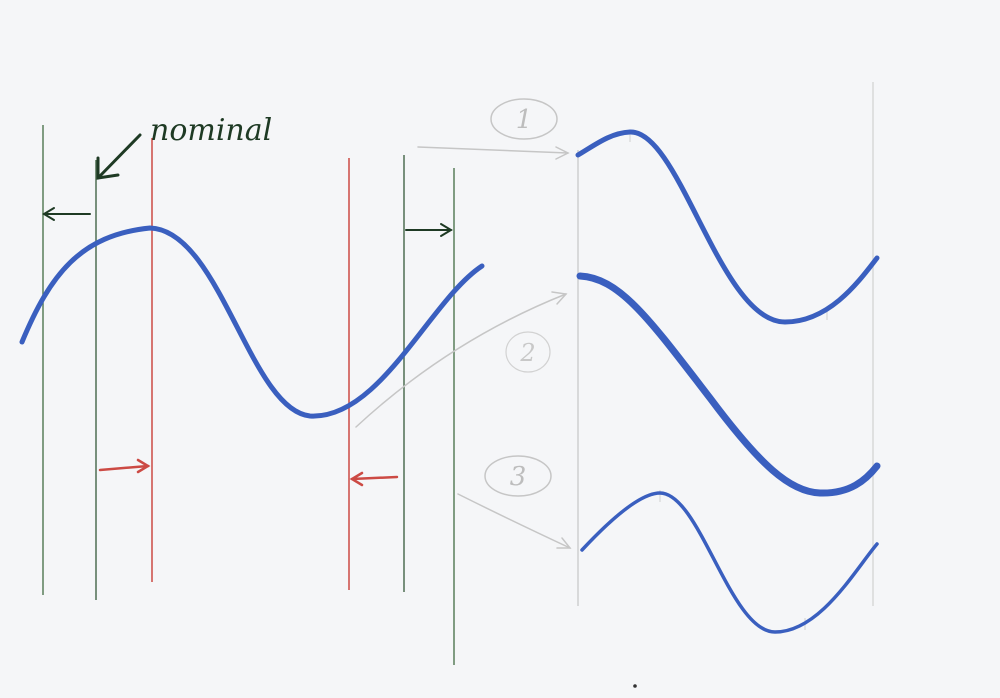  I want to click on main-wave, so click(252, 322).